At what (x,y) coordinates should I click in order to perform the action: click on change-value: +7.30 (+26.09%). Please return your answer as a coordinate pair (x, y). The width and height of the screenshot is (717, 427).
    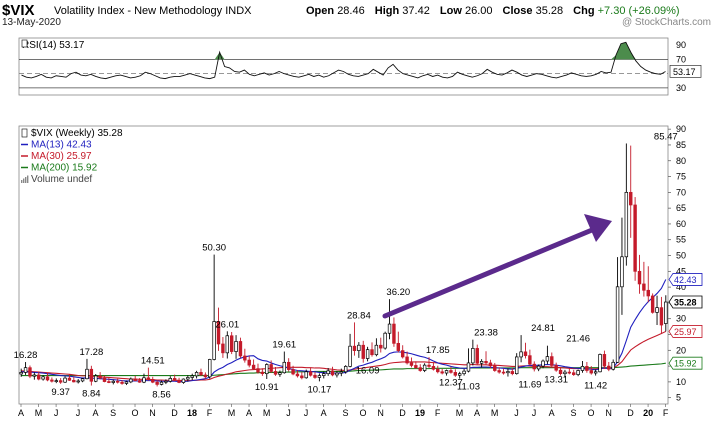
    Looking at the image, I should click on (638, 11).